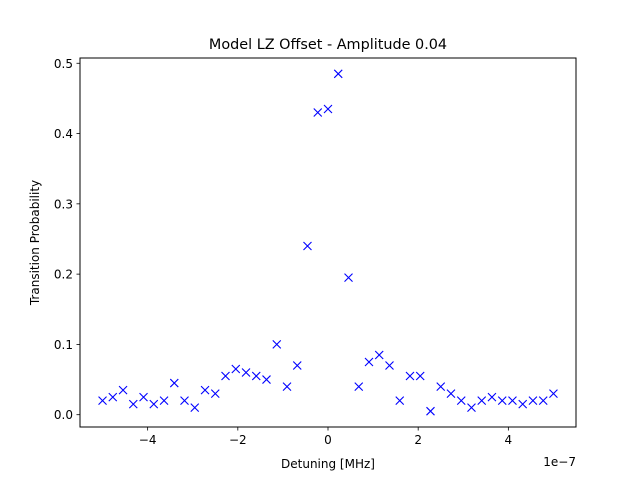  I want to click on x-axis-label: Detuning [MHz], so click(328, 464).